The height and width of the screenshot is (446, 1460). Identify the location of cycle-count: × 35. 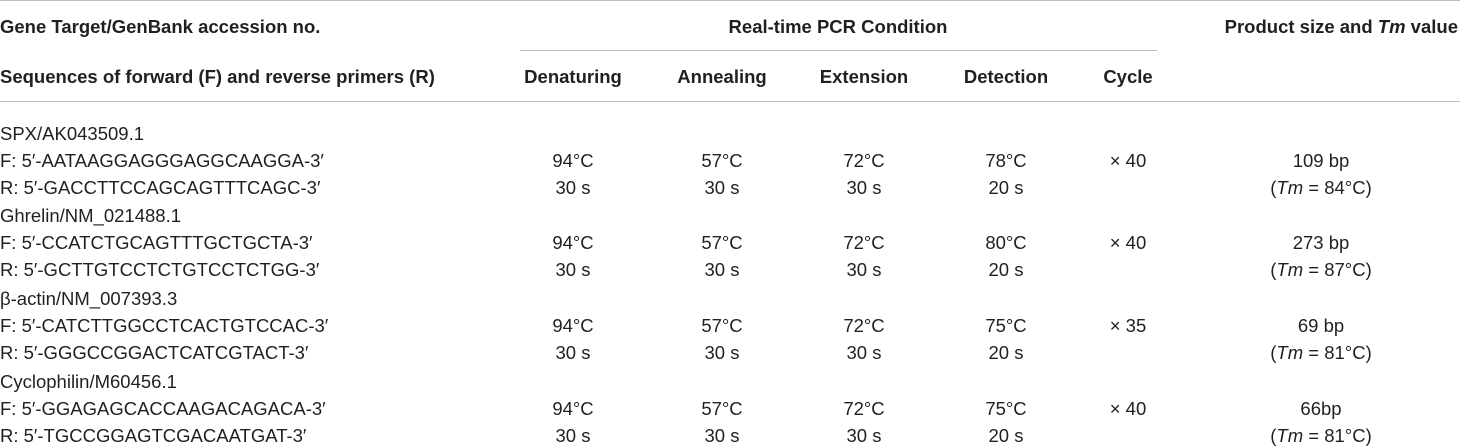
(1128, 325).